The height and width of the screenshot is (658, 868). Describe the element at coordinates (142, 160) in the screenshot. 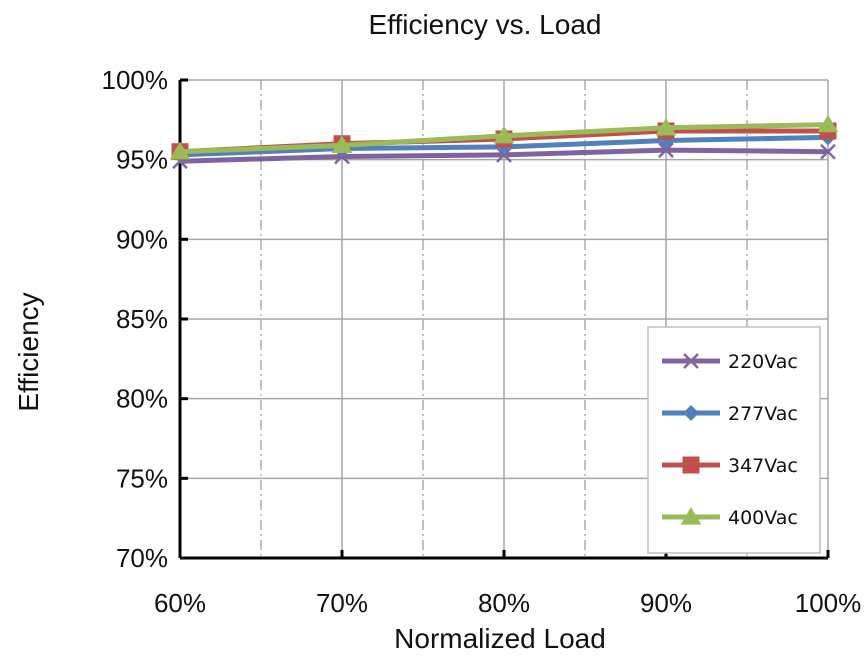

I see `y-tick-label: 95%` at that location.